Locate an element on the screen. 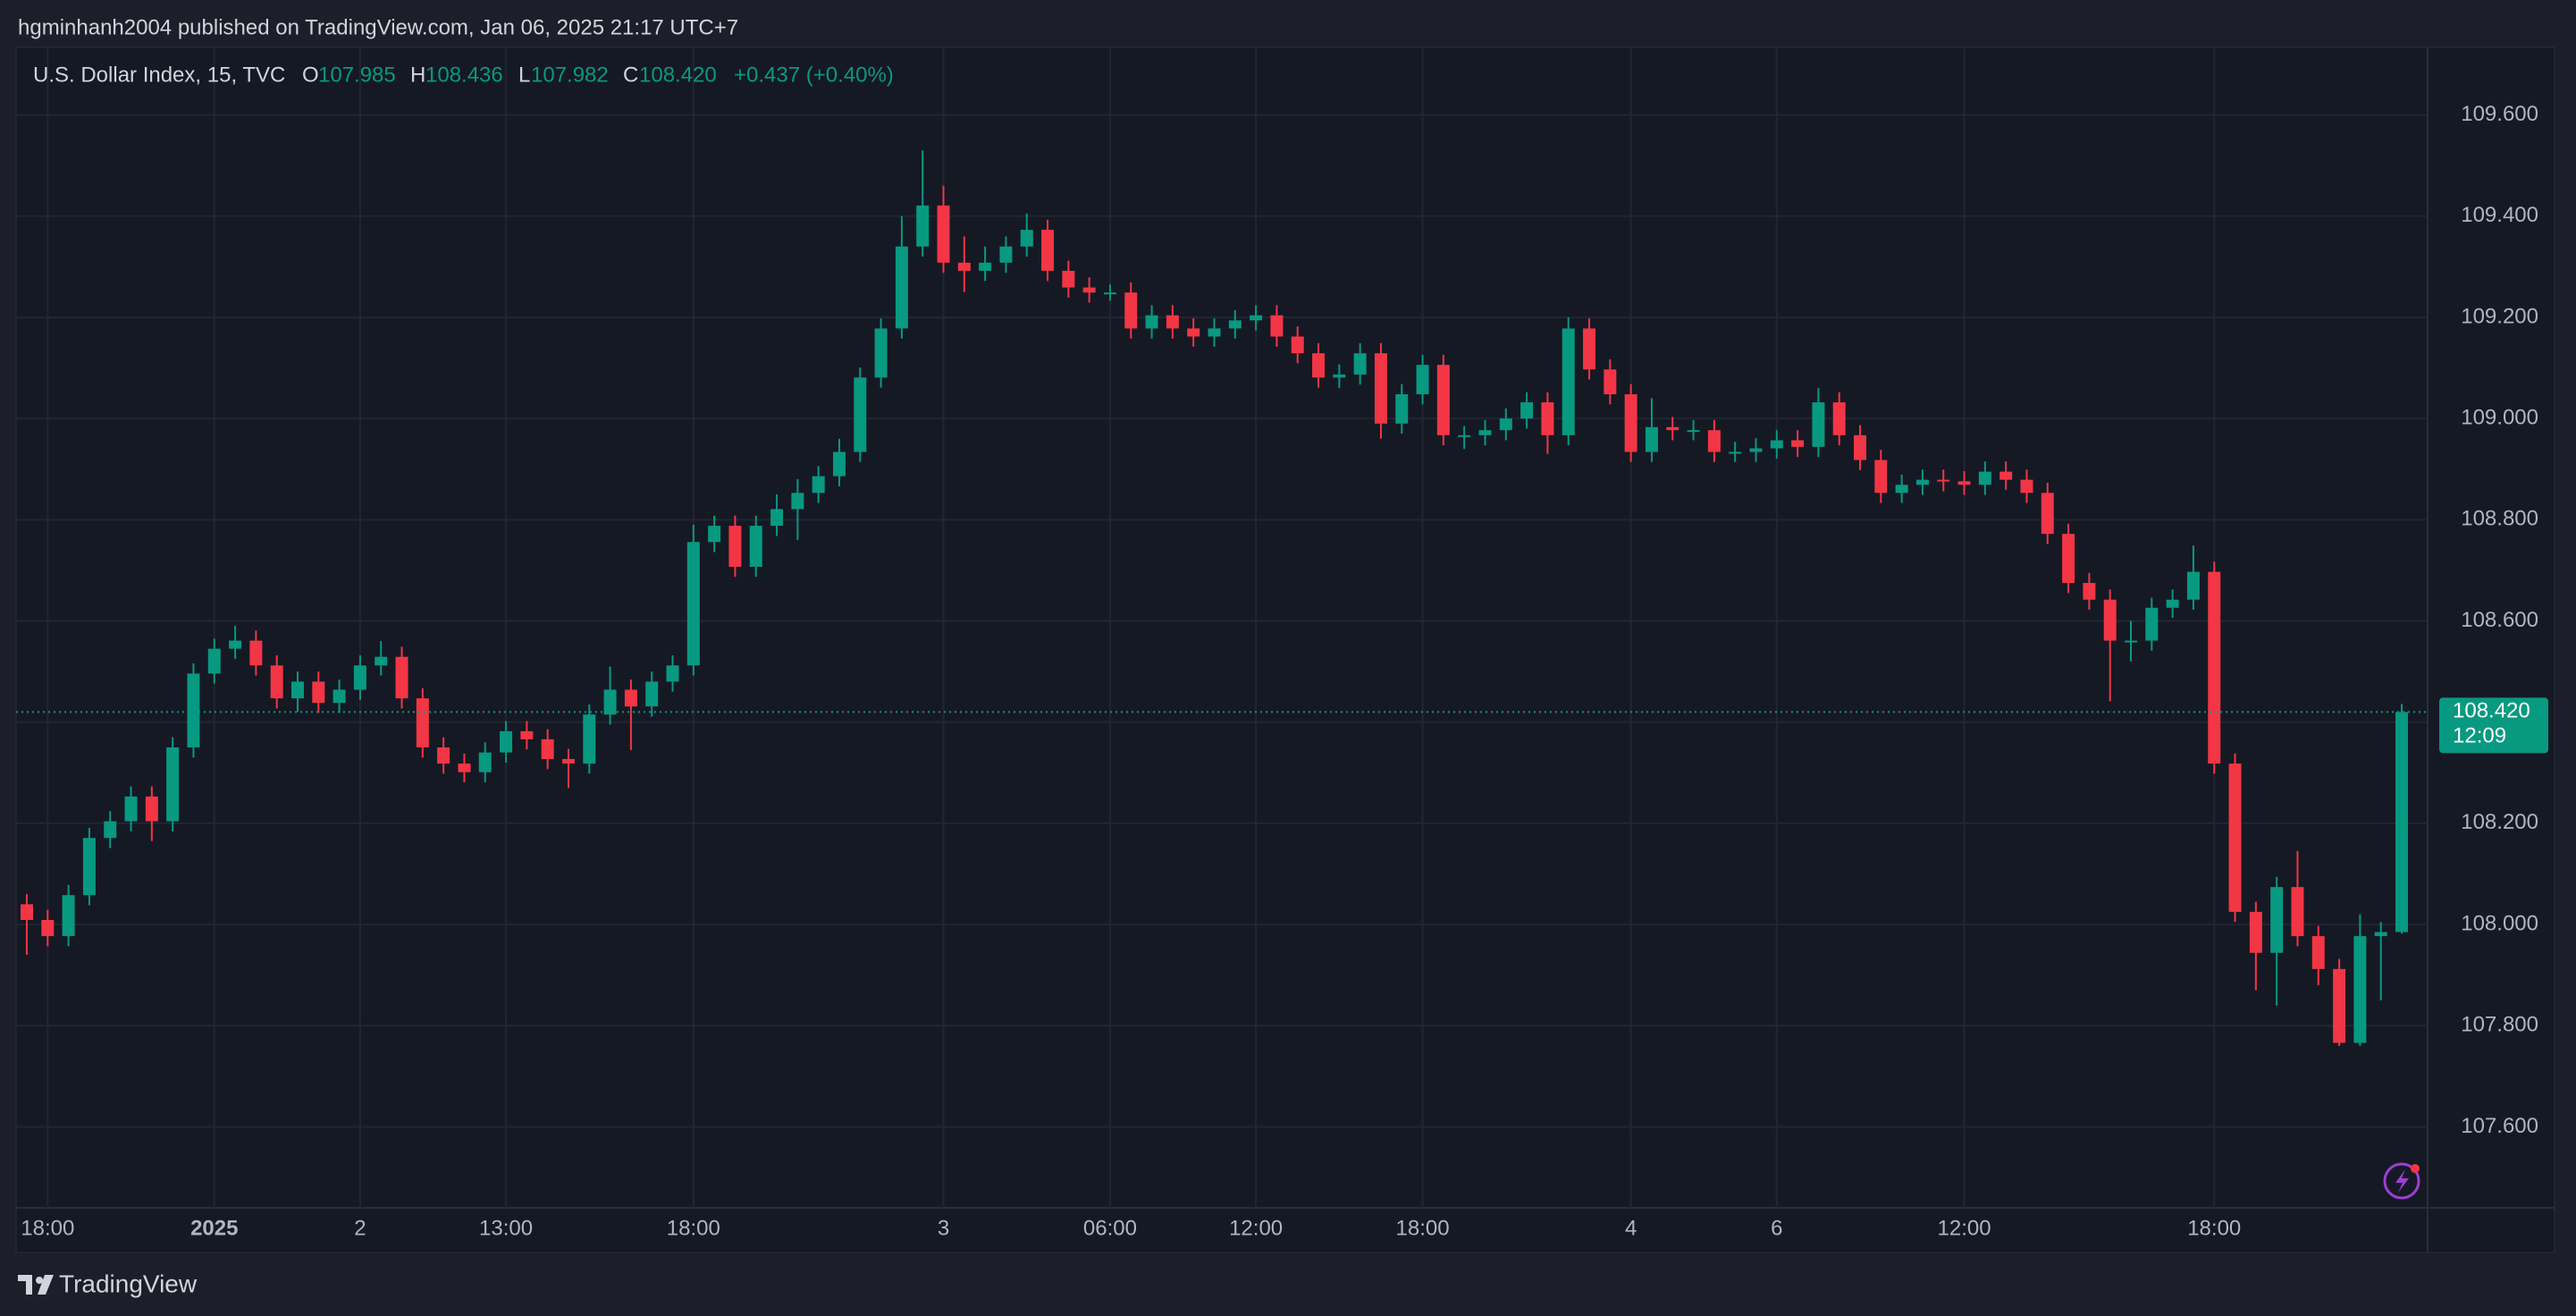 This screenshot has width=2576, height=1316. alert-dot is located at coordinates (2416, 1168).